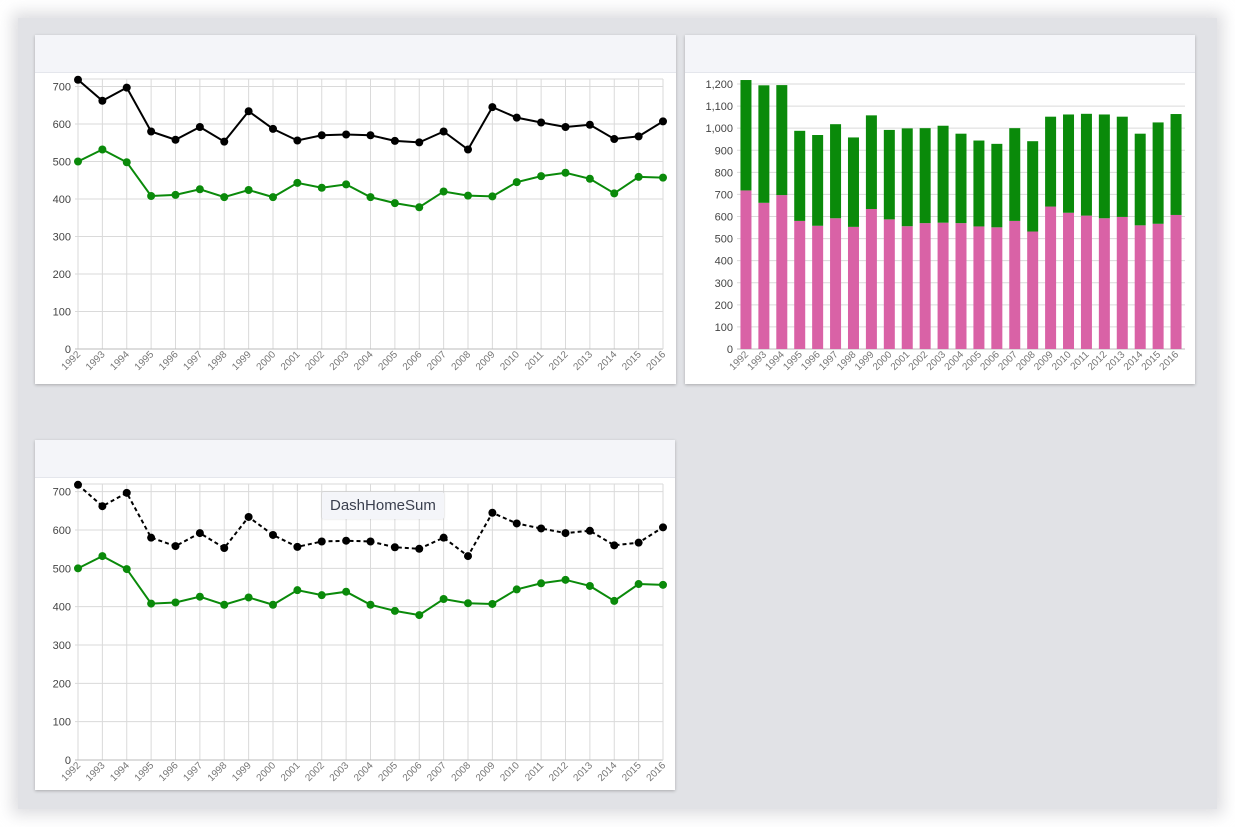 This screenshot has width=1235, height=827. Describe the element at coordinates (973, 361) in the screenshot. I see `x-tick-label: 2005` at that location.